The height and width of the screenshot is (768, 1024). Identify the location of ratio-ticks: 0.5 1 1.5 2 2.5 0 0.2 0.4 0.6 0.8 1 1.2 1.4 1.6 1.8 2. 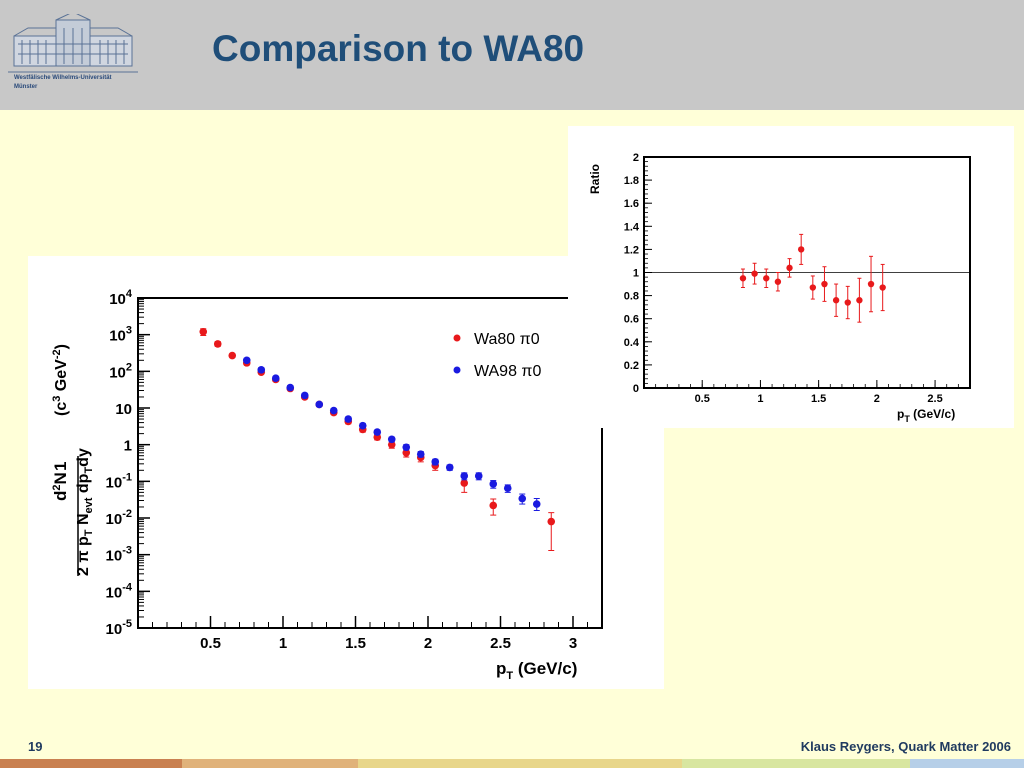
(791, 278).